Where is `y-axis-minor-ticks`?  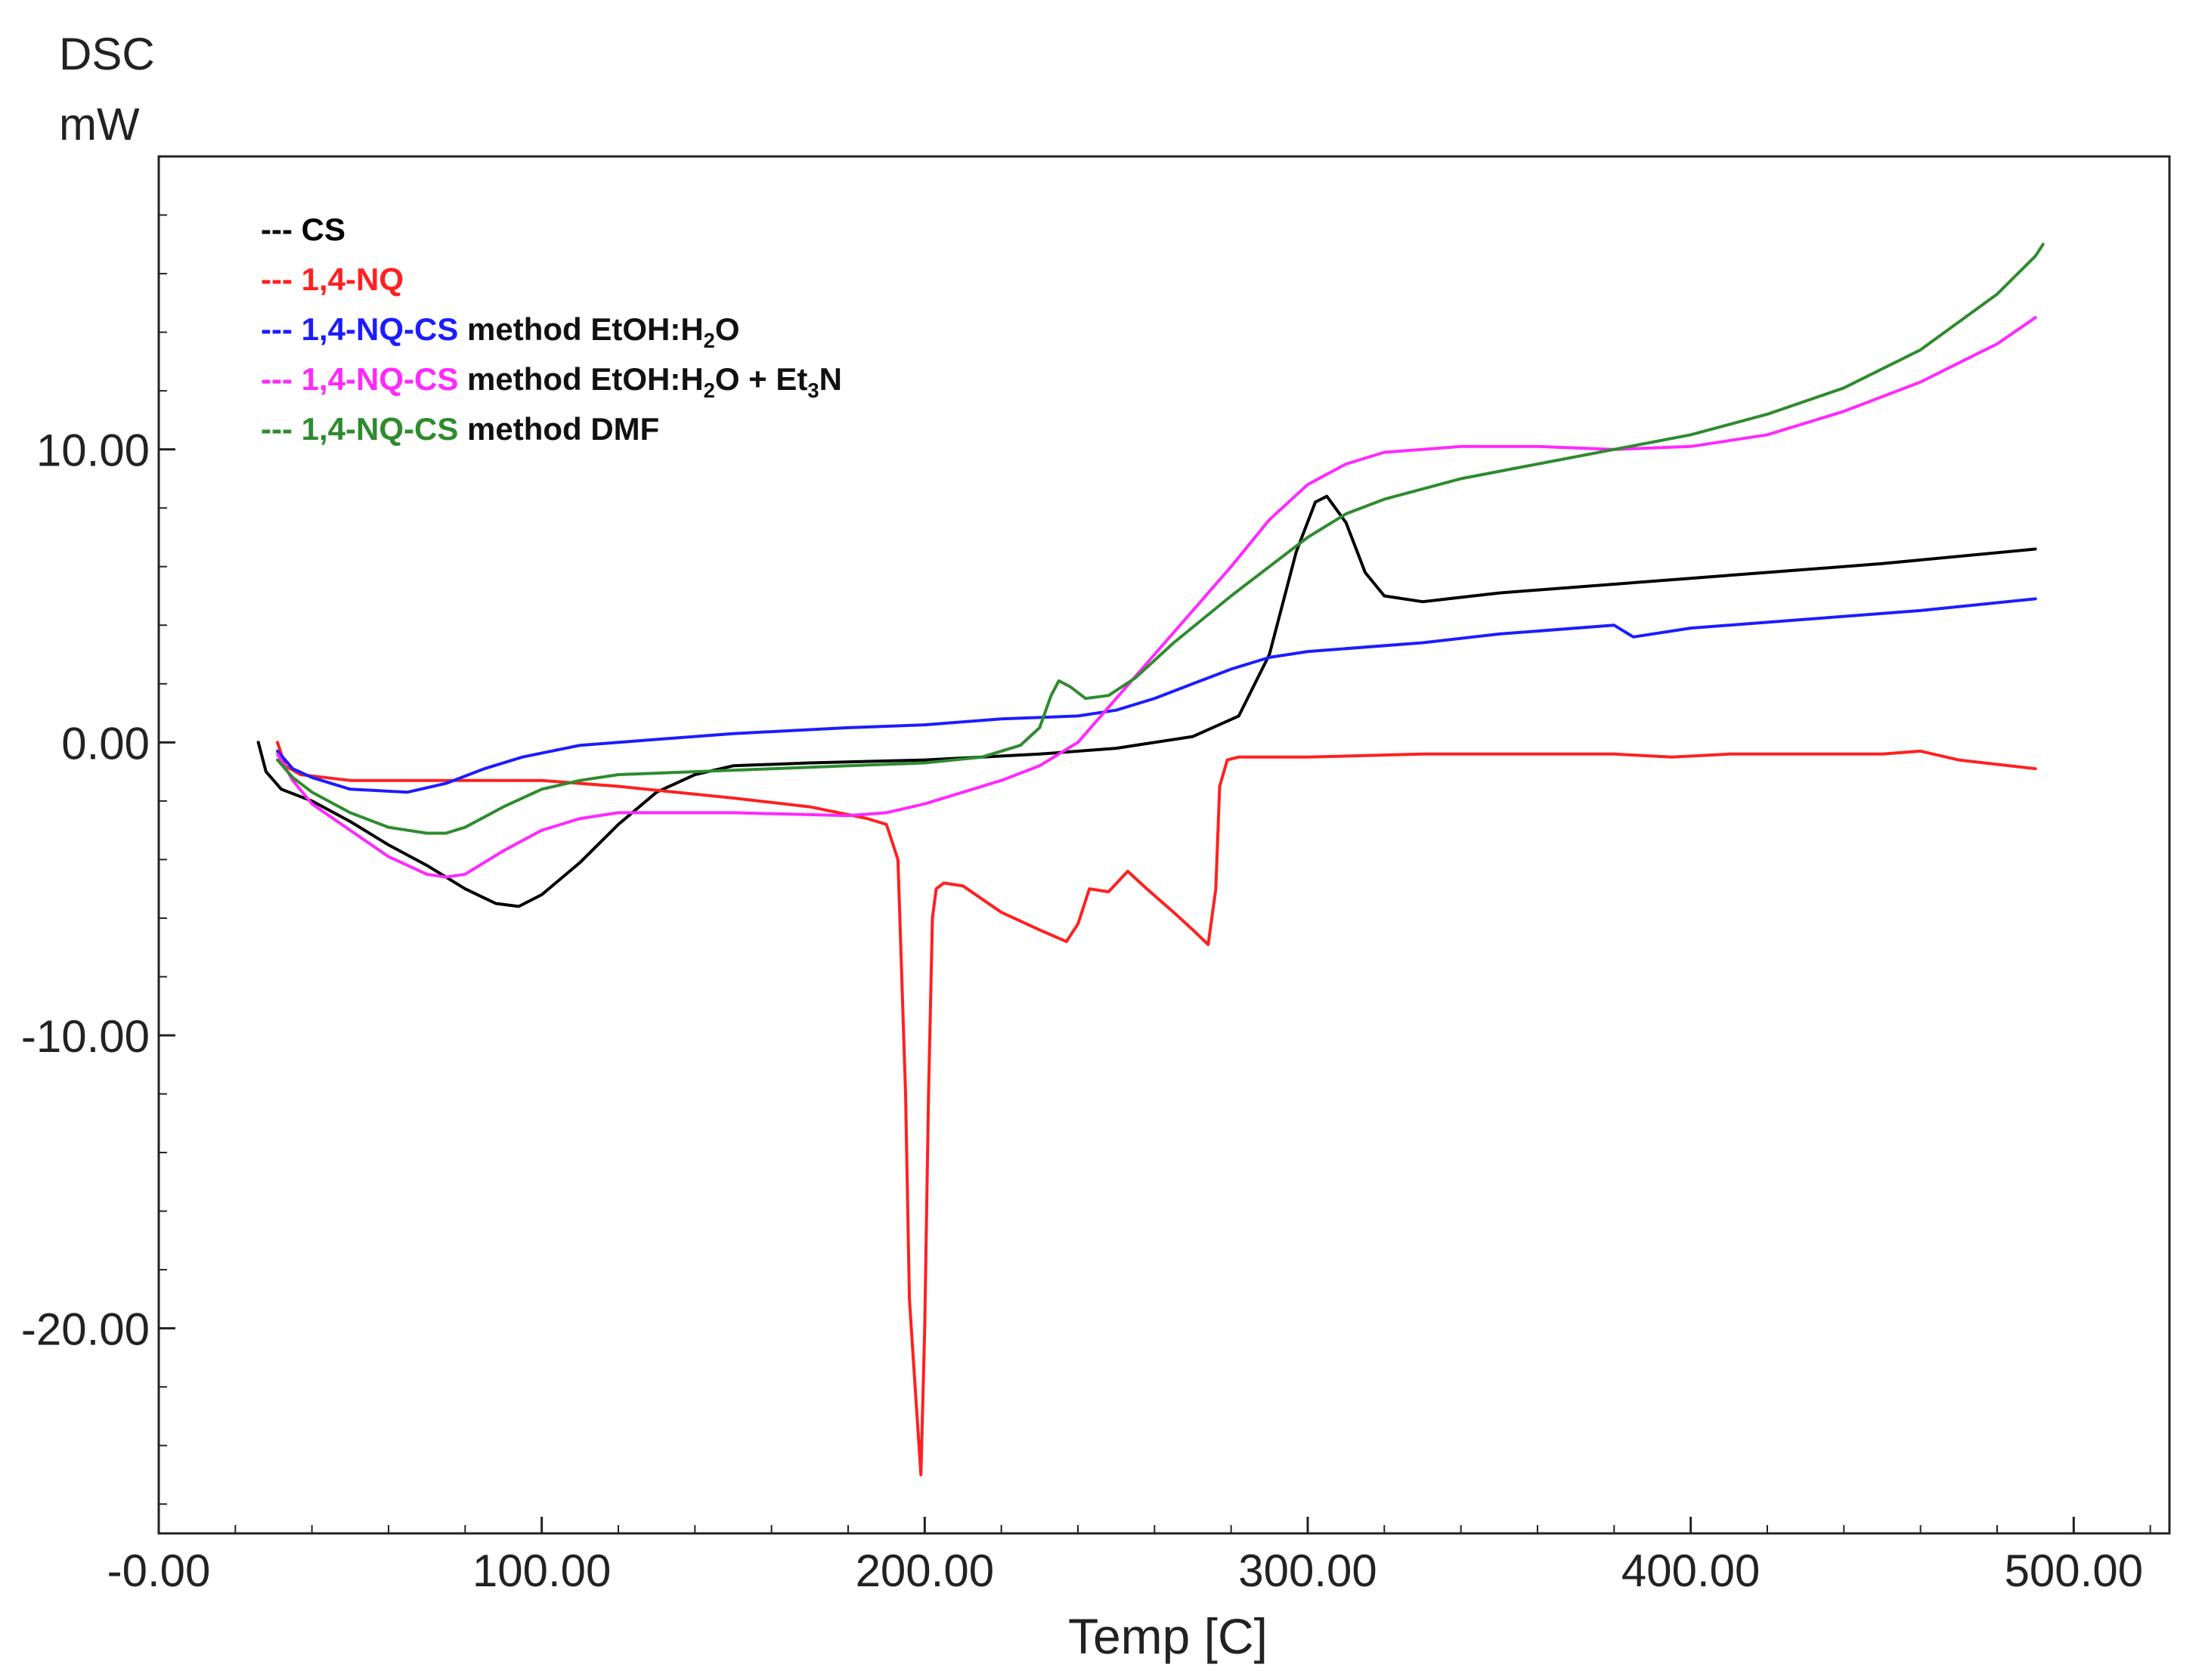
y-axis-minor-ticks is located at coordinates (163, 859).